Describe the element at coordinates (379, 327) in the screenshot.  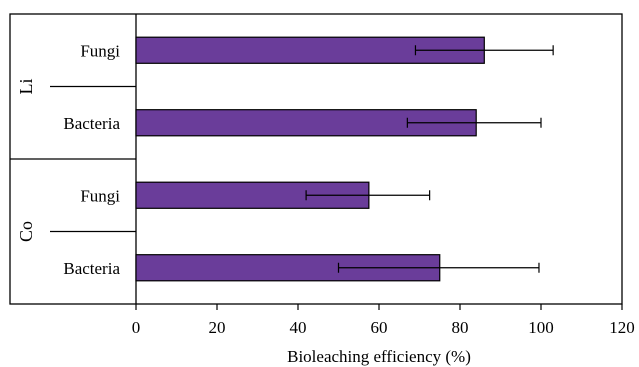
I see `x-tick-label: 60` at that location.